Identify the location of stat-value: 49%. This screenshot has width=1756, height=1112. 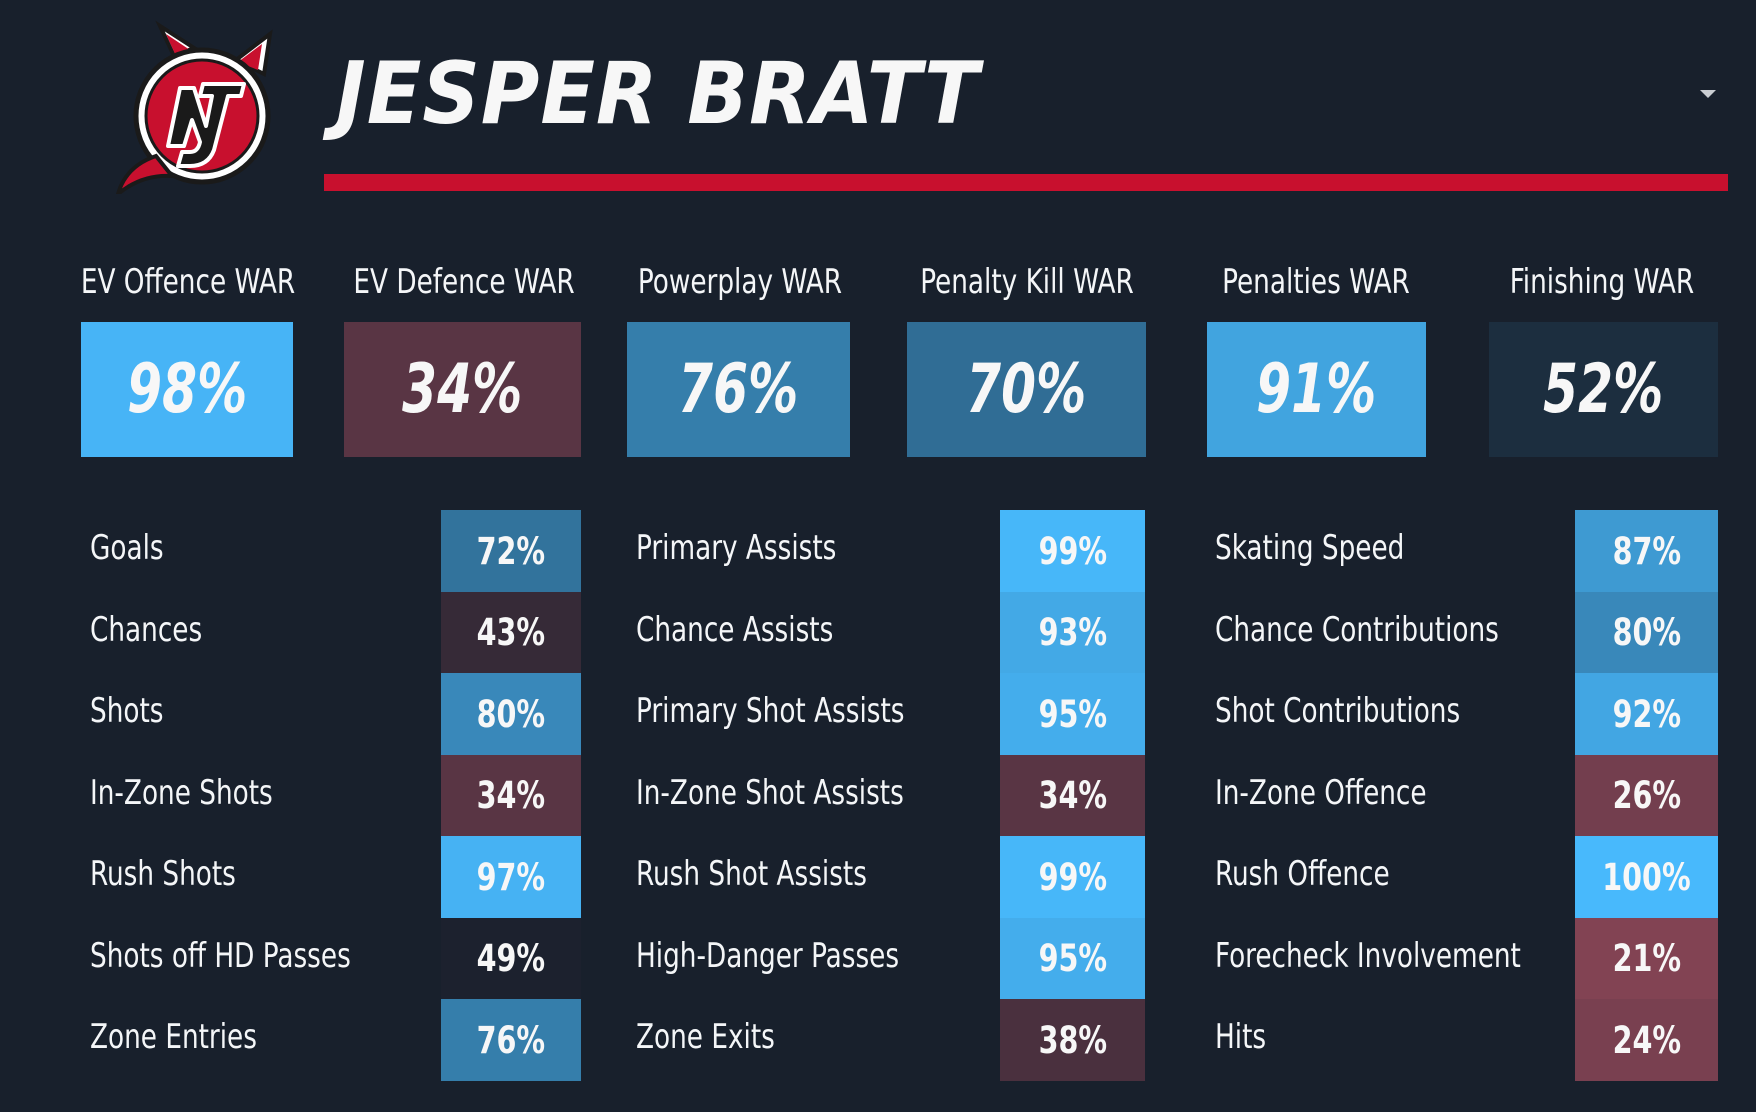
(511, 958).